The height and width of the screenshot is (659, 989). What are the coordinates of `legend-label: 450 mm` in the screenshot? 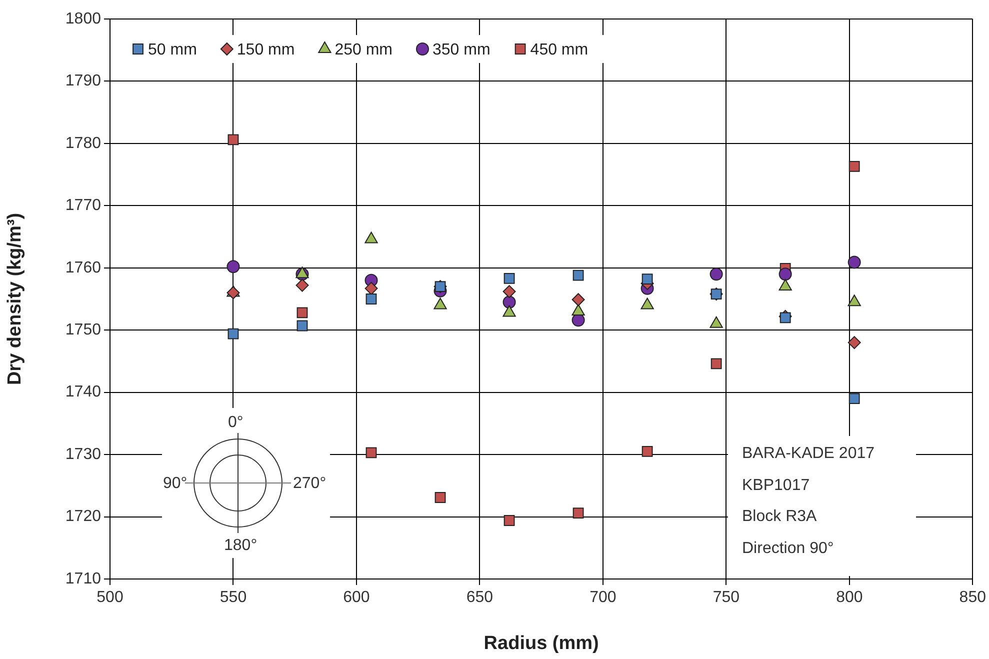 It's located at (559, 49).